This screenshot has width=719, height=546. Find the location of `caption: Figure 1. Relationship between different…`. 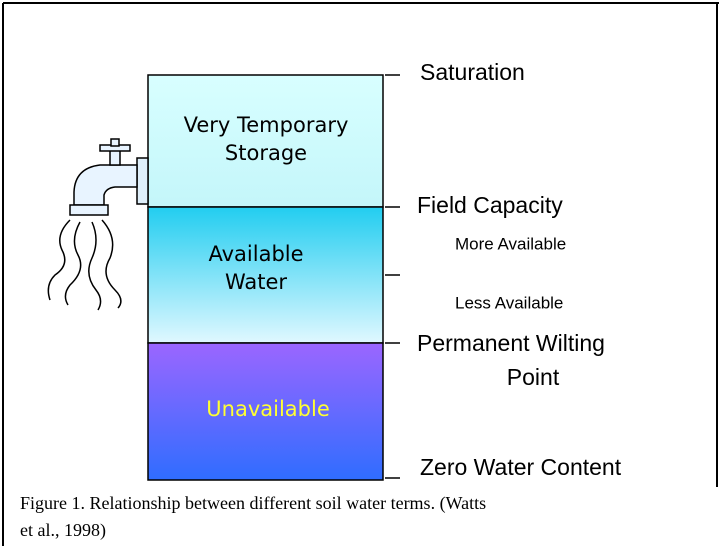

caption: Figure 1. Relationship between different… is located at coordinates (253, 503).